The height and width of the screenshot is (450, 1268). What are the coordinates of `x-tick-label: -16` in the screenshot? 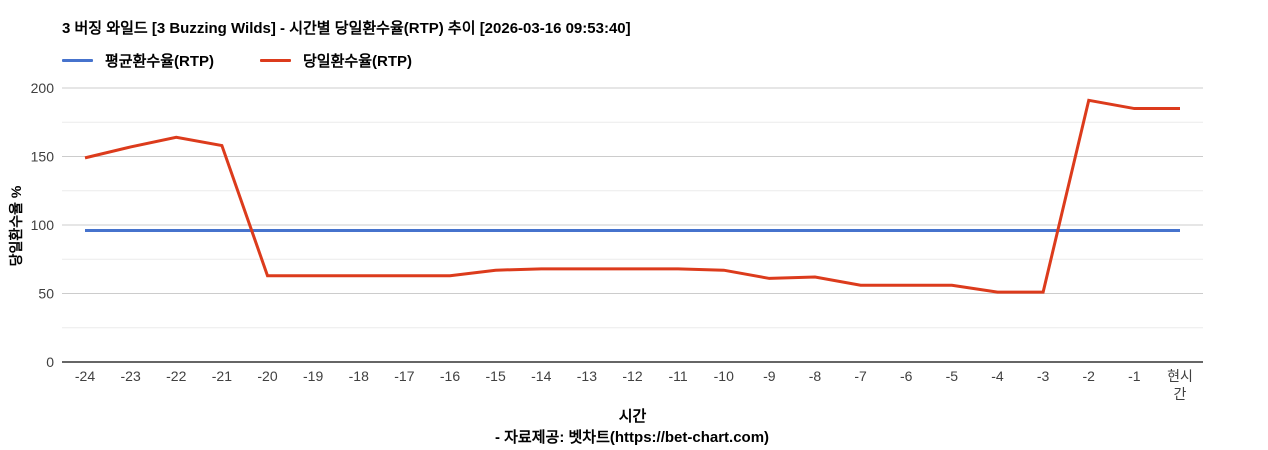 It's located at (450, 376).